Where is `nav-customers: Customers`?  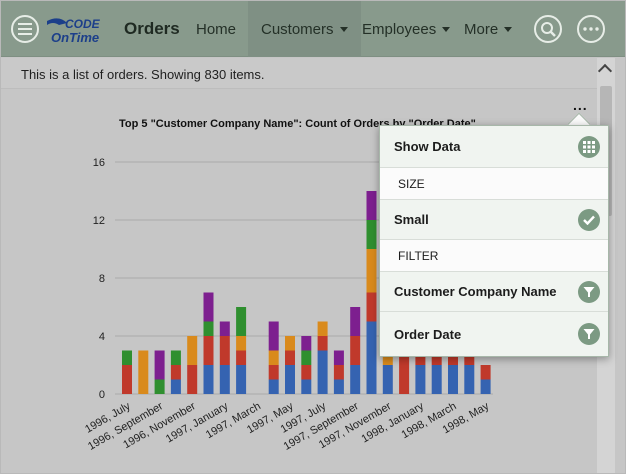
nav-customers: Customers is located at coordinates (304, 29).